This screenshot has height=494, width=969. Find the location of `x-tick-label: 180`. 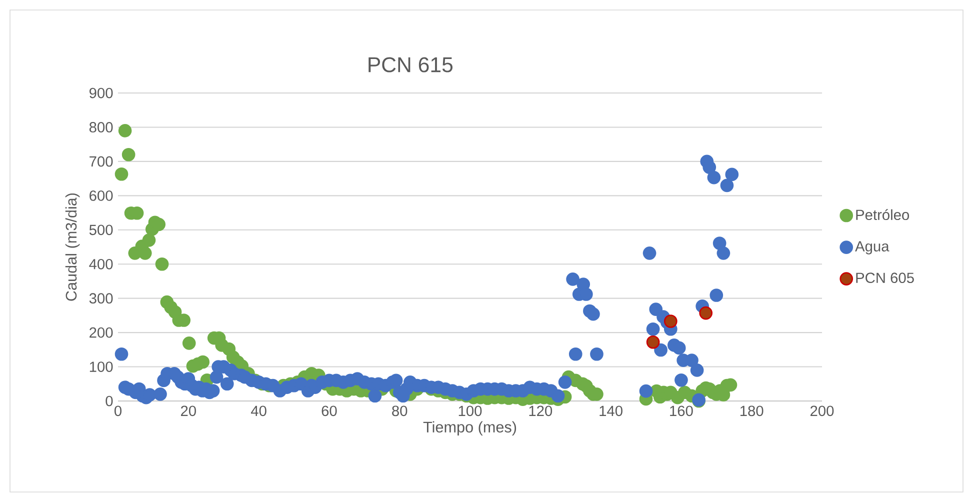

x-tick-label: 180 is located at coordinates (752, 411).